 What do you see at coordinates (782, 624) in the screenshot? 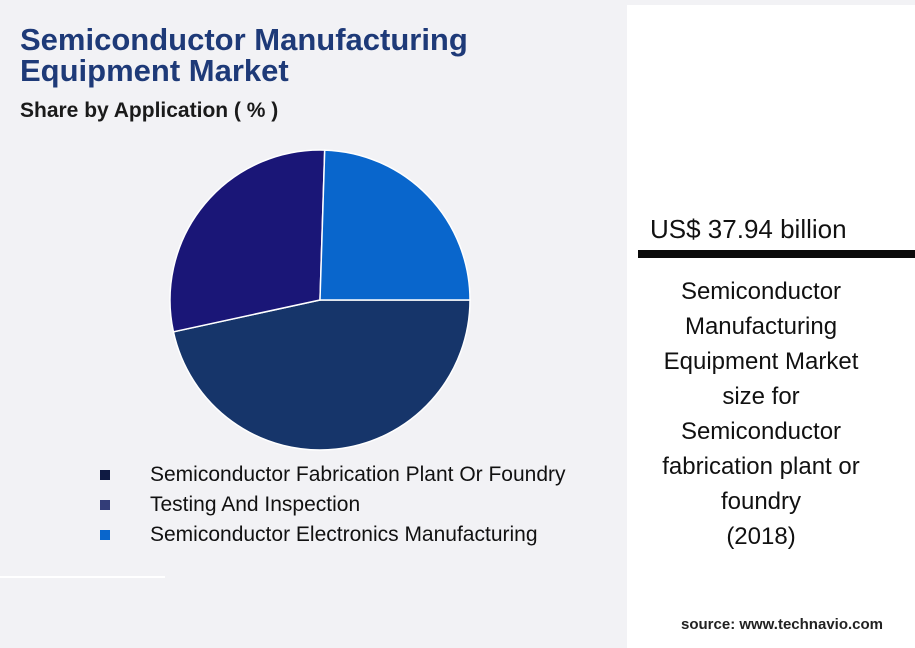
I see `source-note: source: www.technavio.com` at bounding box center [782, 624].